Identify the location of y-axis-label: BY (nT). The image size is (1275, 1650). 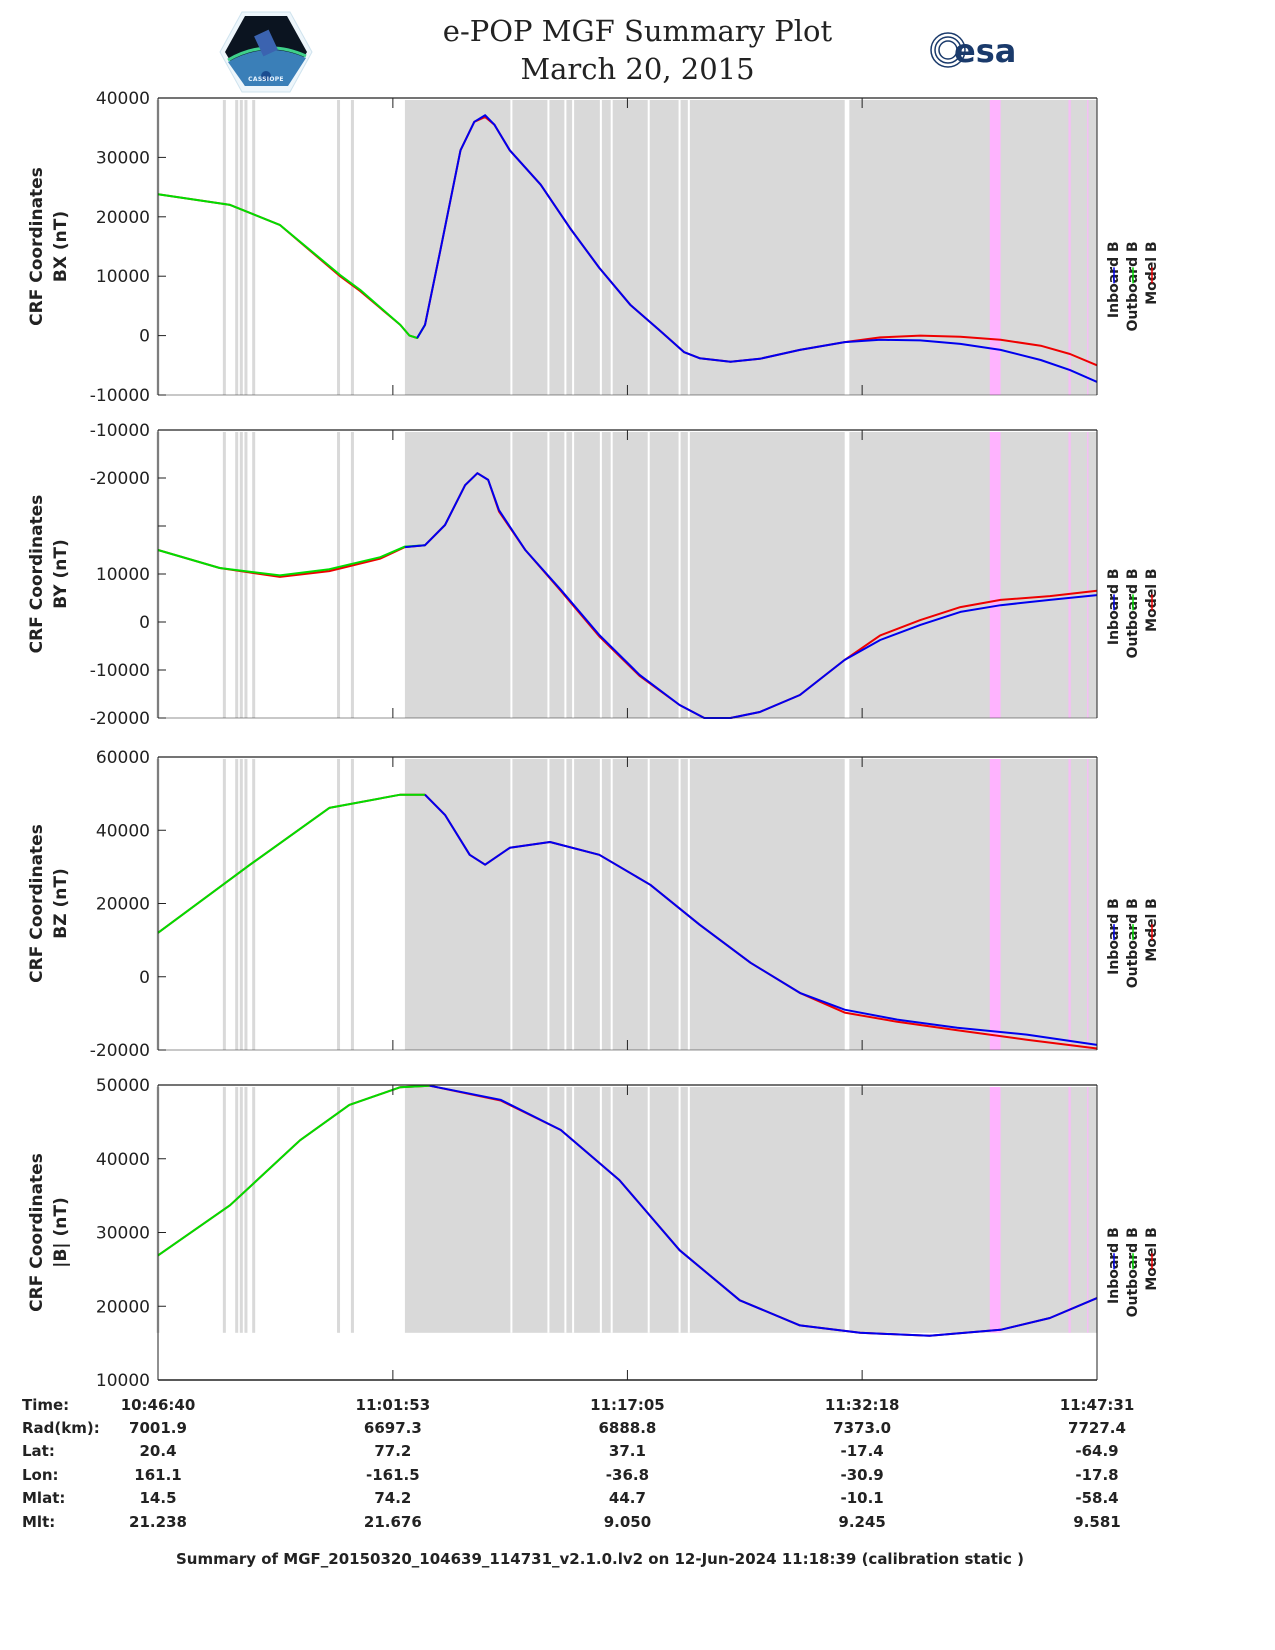
(61, 574).